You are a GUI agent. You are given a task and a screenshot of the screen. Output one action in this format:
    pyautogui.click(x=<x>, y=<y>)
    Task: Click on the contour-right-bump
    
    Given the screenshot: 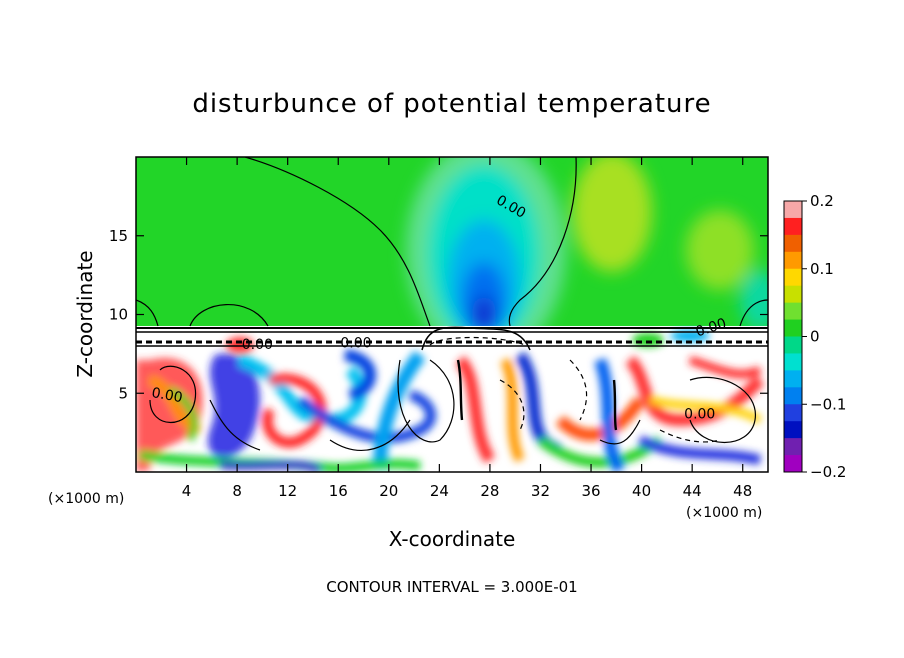 What is the action you would take?
    pyautogui.click(x=753, y=313)
    